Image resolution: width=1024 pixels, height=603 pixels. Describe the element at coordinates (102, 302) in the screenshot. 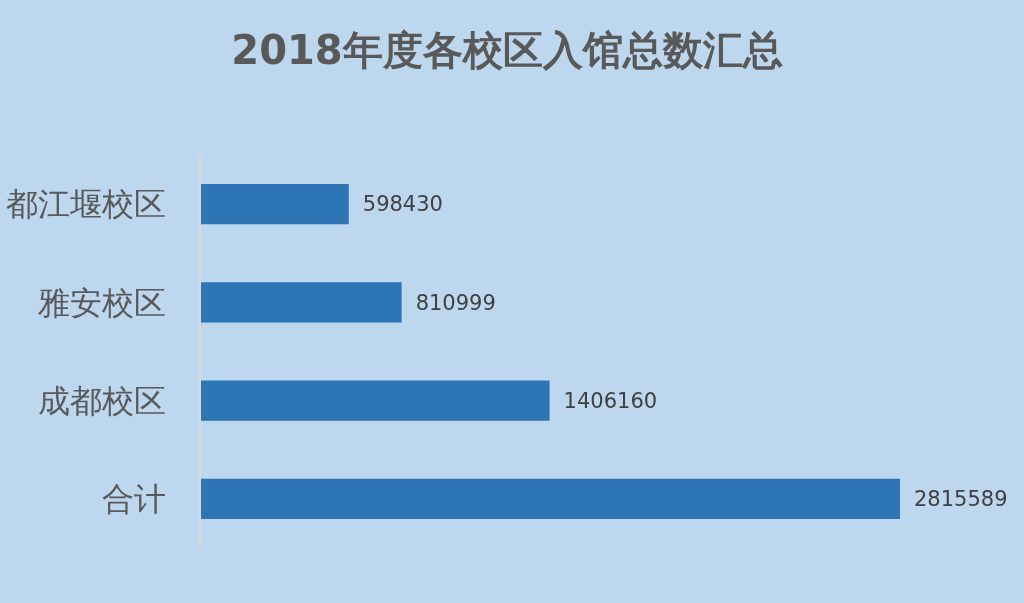

I see `y-tick-label: 雅安校区` at that location.